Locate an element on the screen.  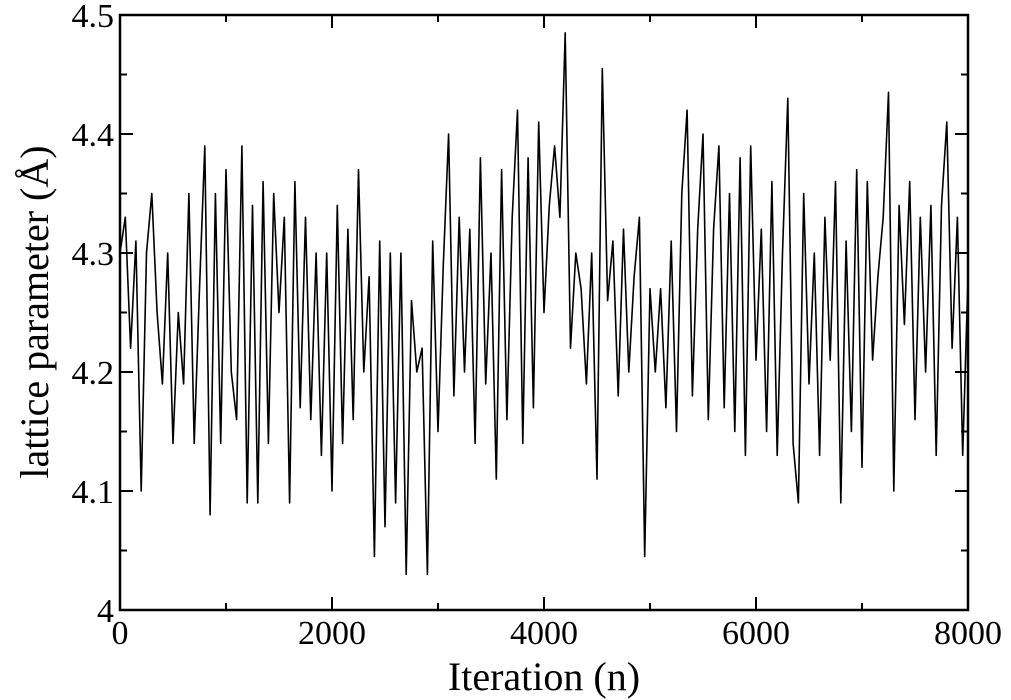
x-tick-label: 0 is located at coordinates (120, 633).